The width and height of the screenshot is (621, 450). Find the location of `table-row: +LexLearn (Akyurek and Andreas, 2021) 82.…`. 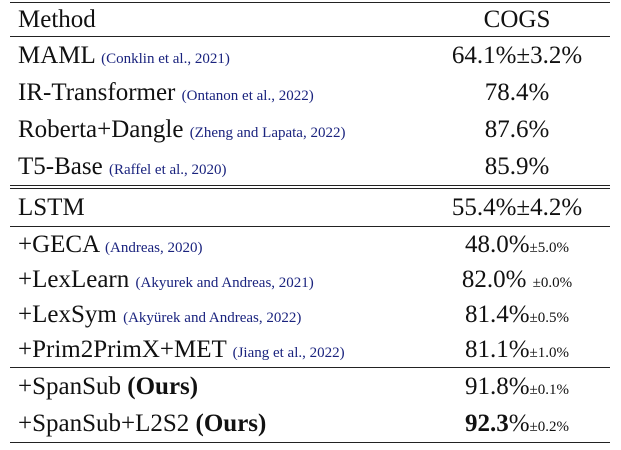

table-row: +LexLearn (Akyurek and Andreas, 2021) 82.… is located at coordinates (310, 279).